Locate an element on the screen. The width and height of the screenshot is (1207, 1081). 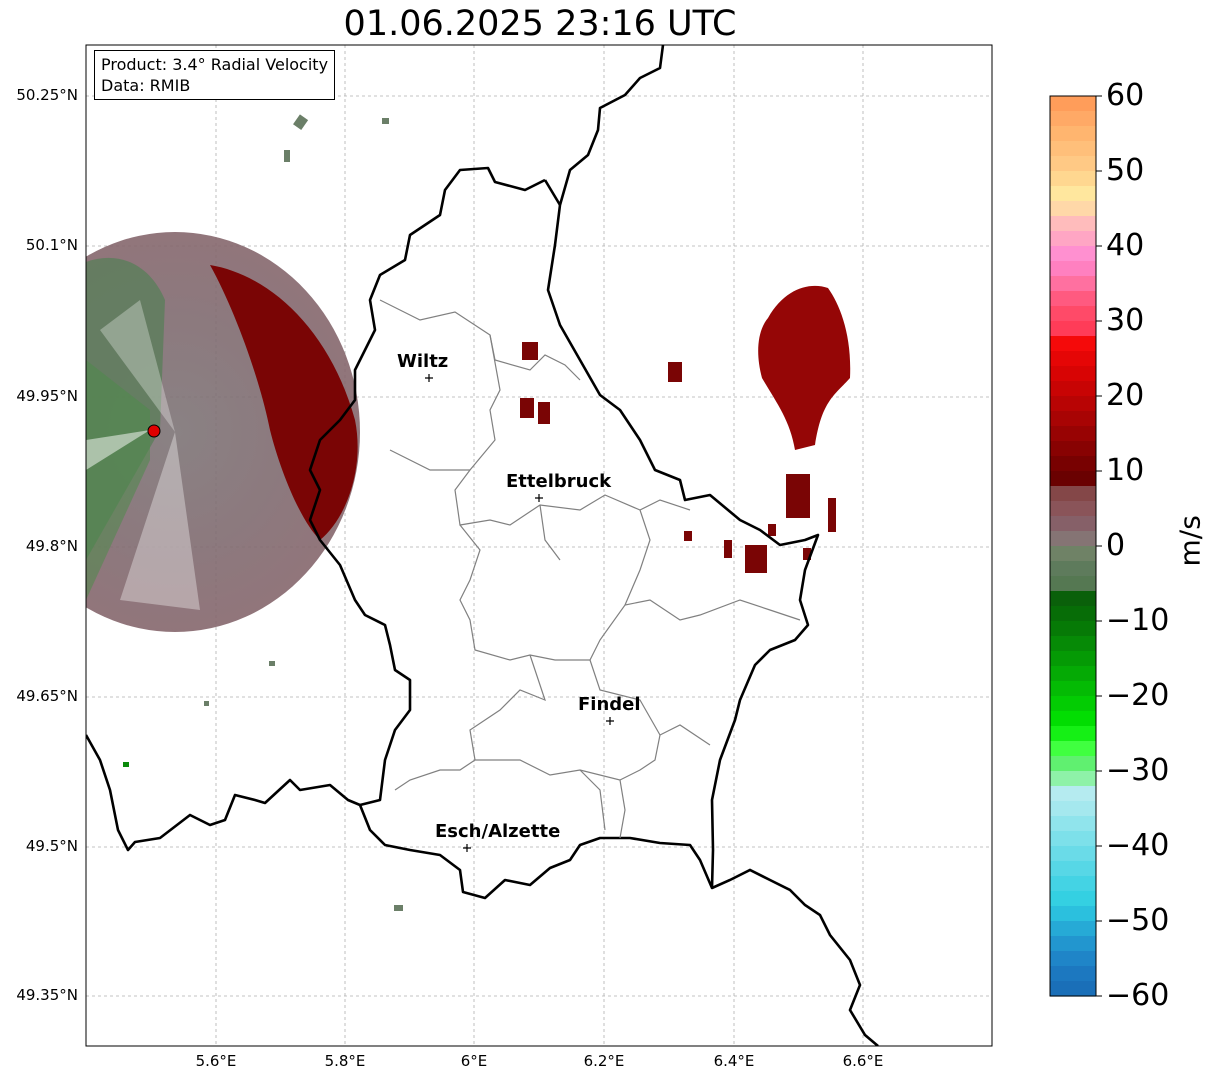
colorbar-tick-label: −20 is located at coordinates (1138, 695).